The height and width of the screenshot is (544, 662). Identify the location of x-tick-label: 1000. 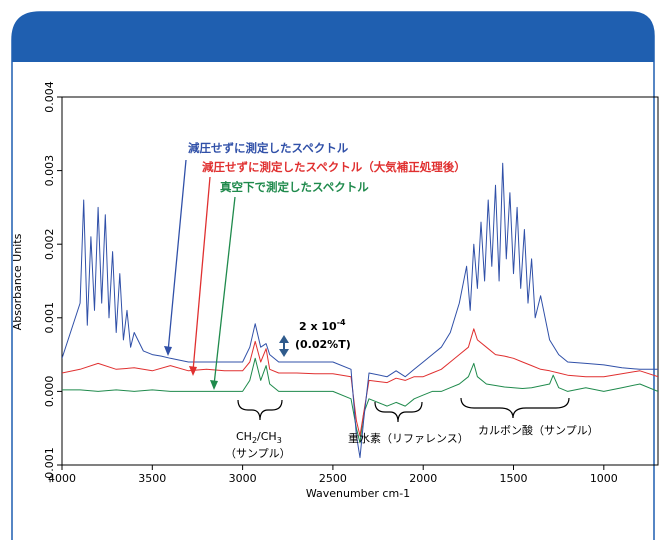
(604, 478).